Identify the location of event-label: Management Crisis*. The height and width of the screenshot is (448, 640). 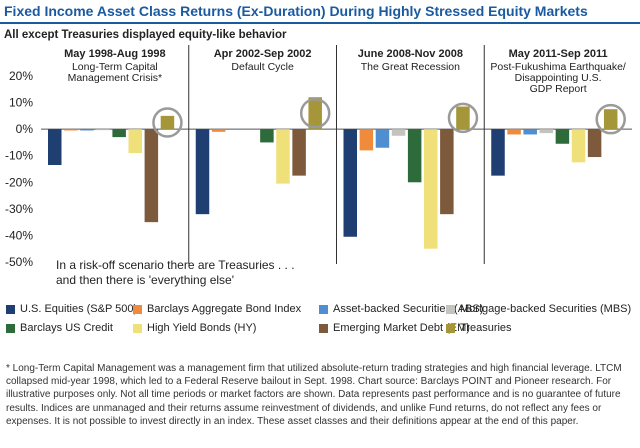
(115, 78).